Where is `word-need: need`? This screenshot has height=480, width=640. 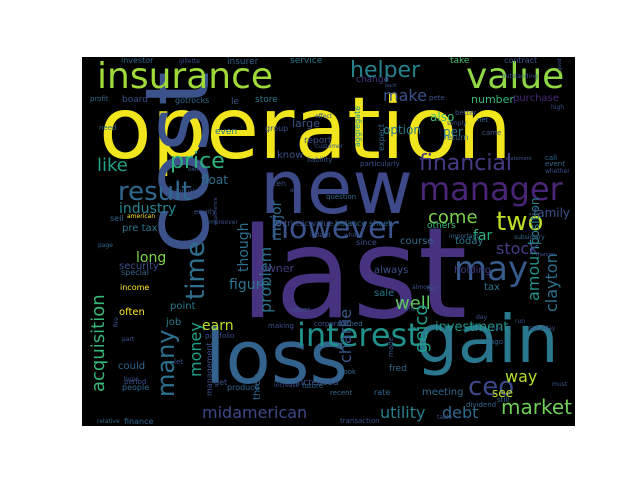 word-need: need is located at coordinates (108, 128).